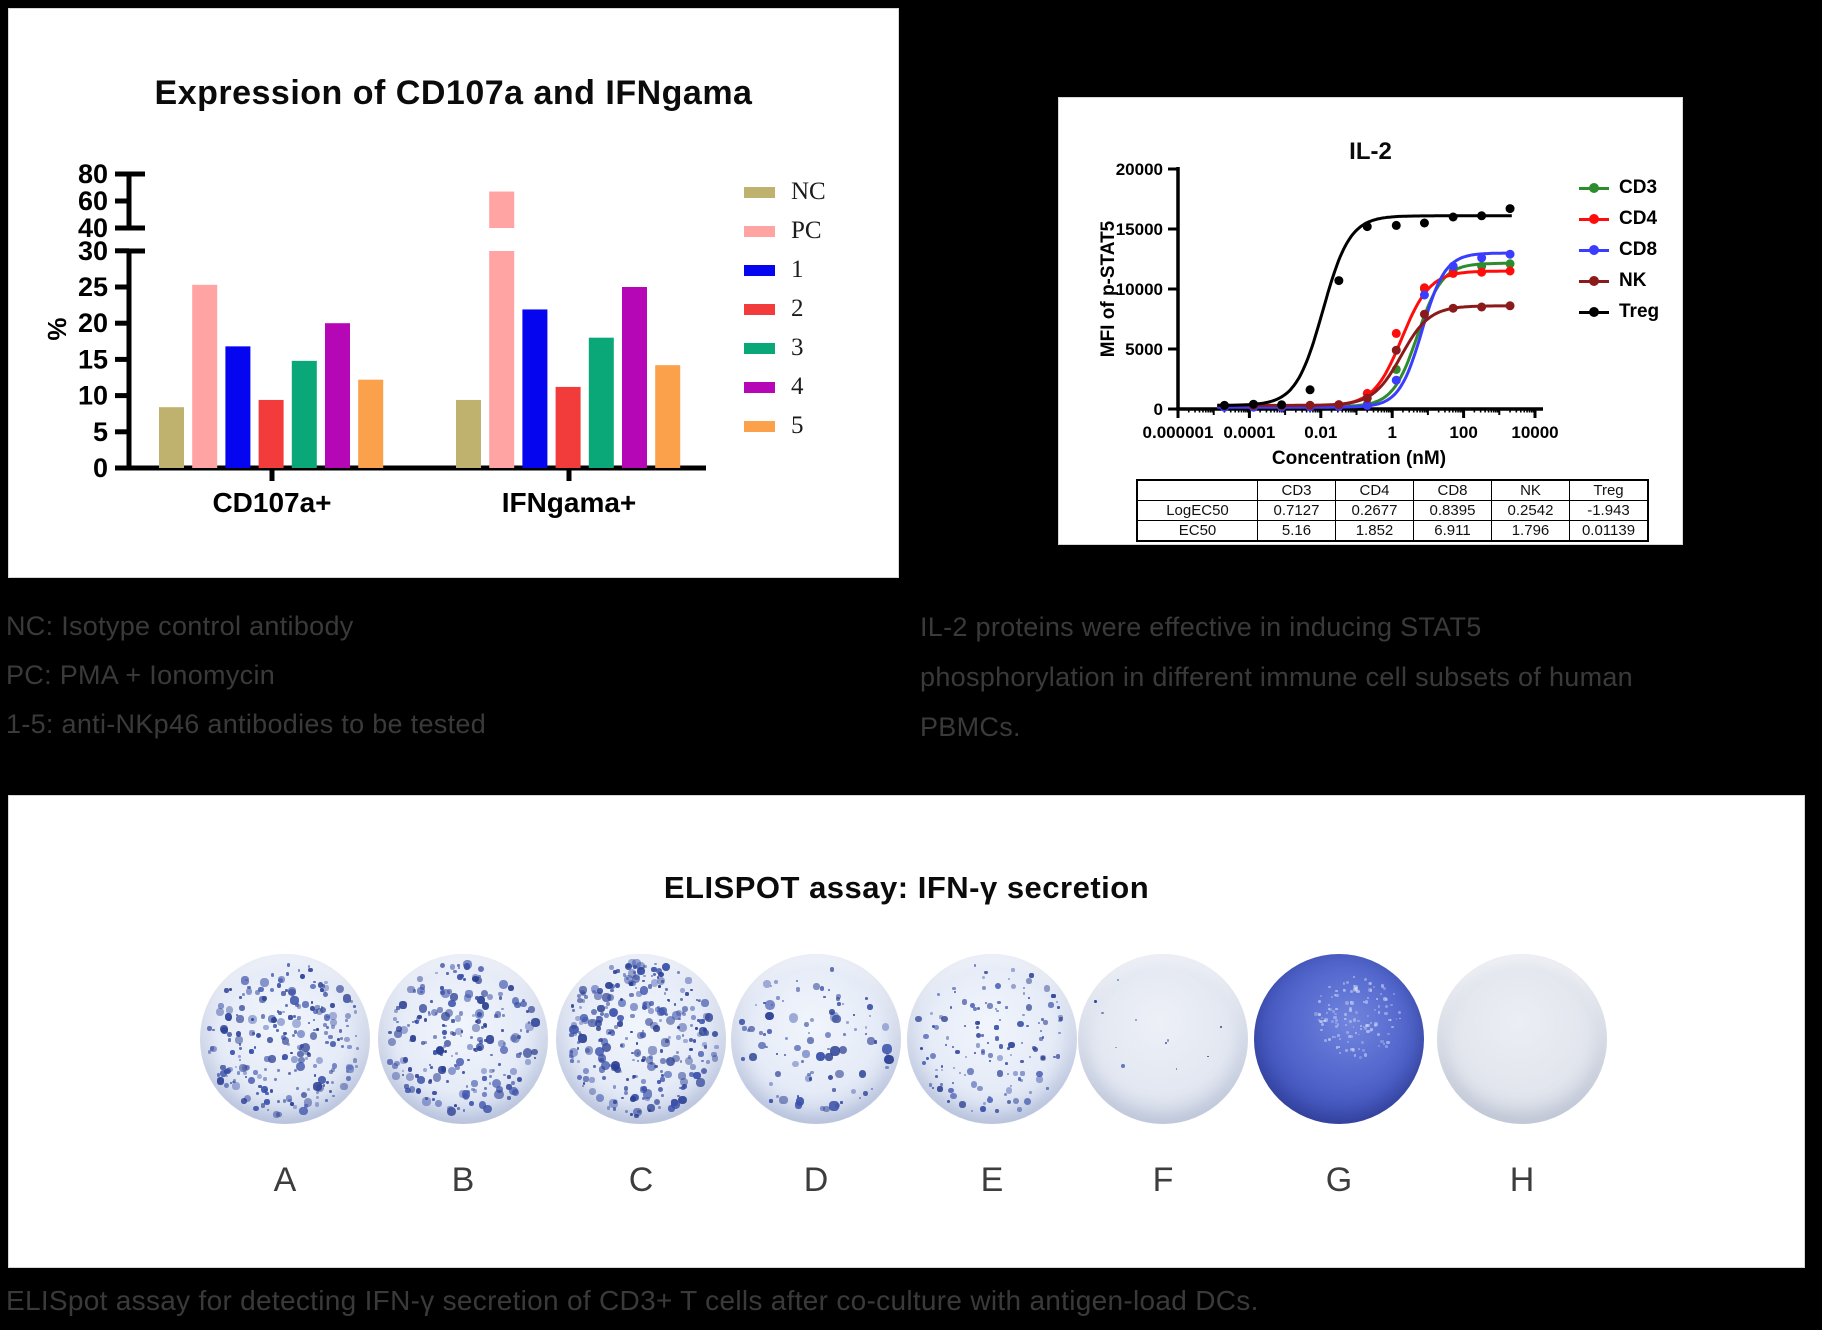 This screenshot has width=1822, height=1330. Describe the element at coordinates (1638, 187) in the screenshot. I see `legend-label: CD3` at that location.